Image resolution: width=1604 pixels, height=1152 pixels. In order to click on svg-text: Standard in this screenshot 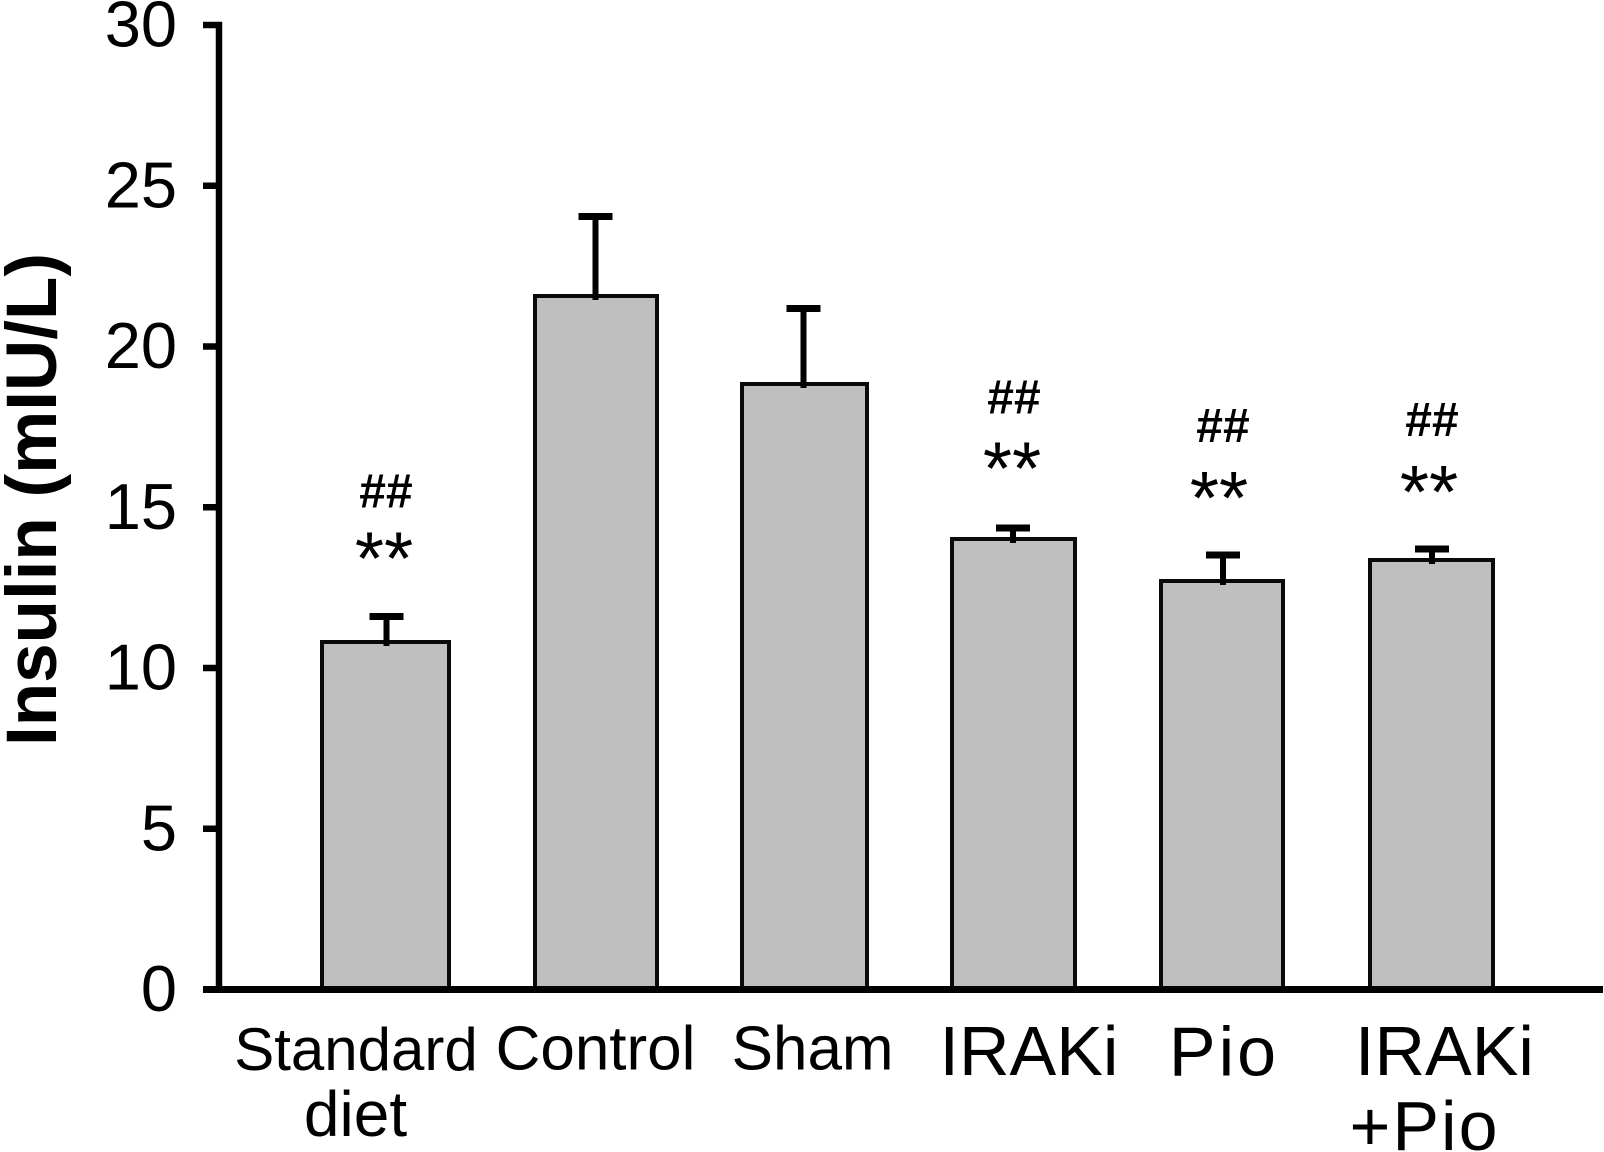, I will do `click(356, 1049)`.